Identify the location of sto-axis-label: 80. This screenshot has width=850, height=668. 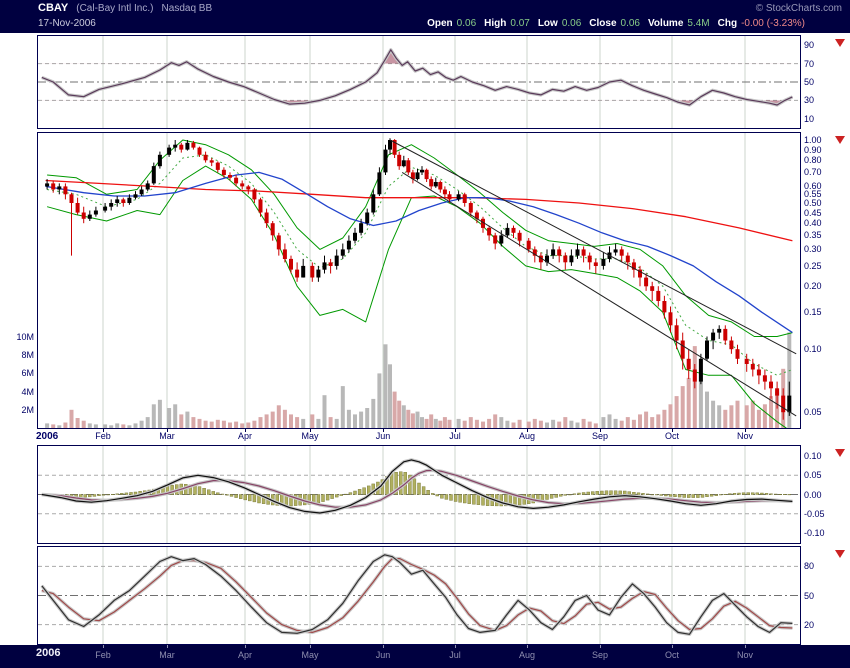
(809, 566).